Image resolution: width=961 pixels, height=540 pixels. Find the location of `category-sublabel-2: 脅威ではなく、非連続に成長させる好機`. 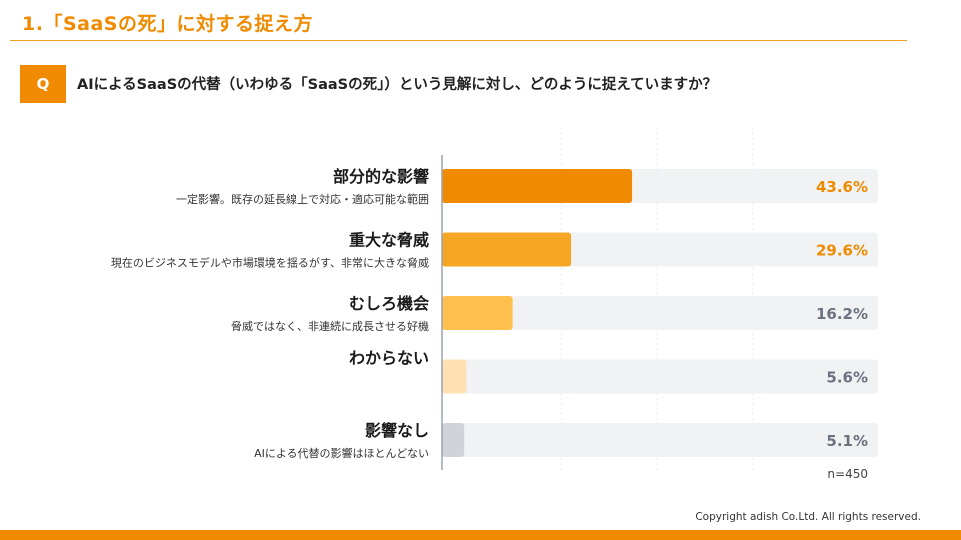

category-sublabel-2: 脅威ではなく、非連続に成長させる好機 is located at coordinates (330, 326).